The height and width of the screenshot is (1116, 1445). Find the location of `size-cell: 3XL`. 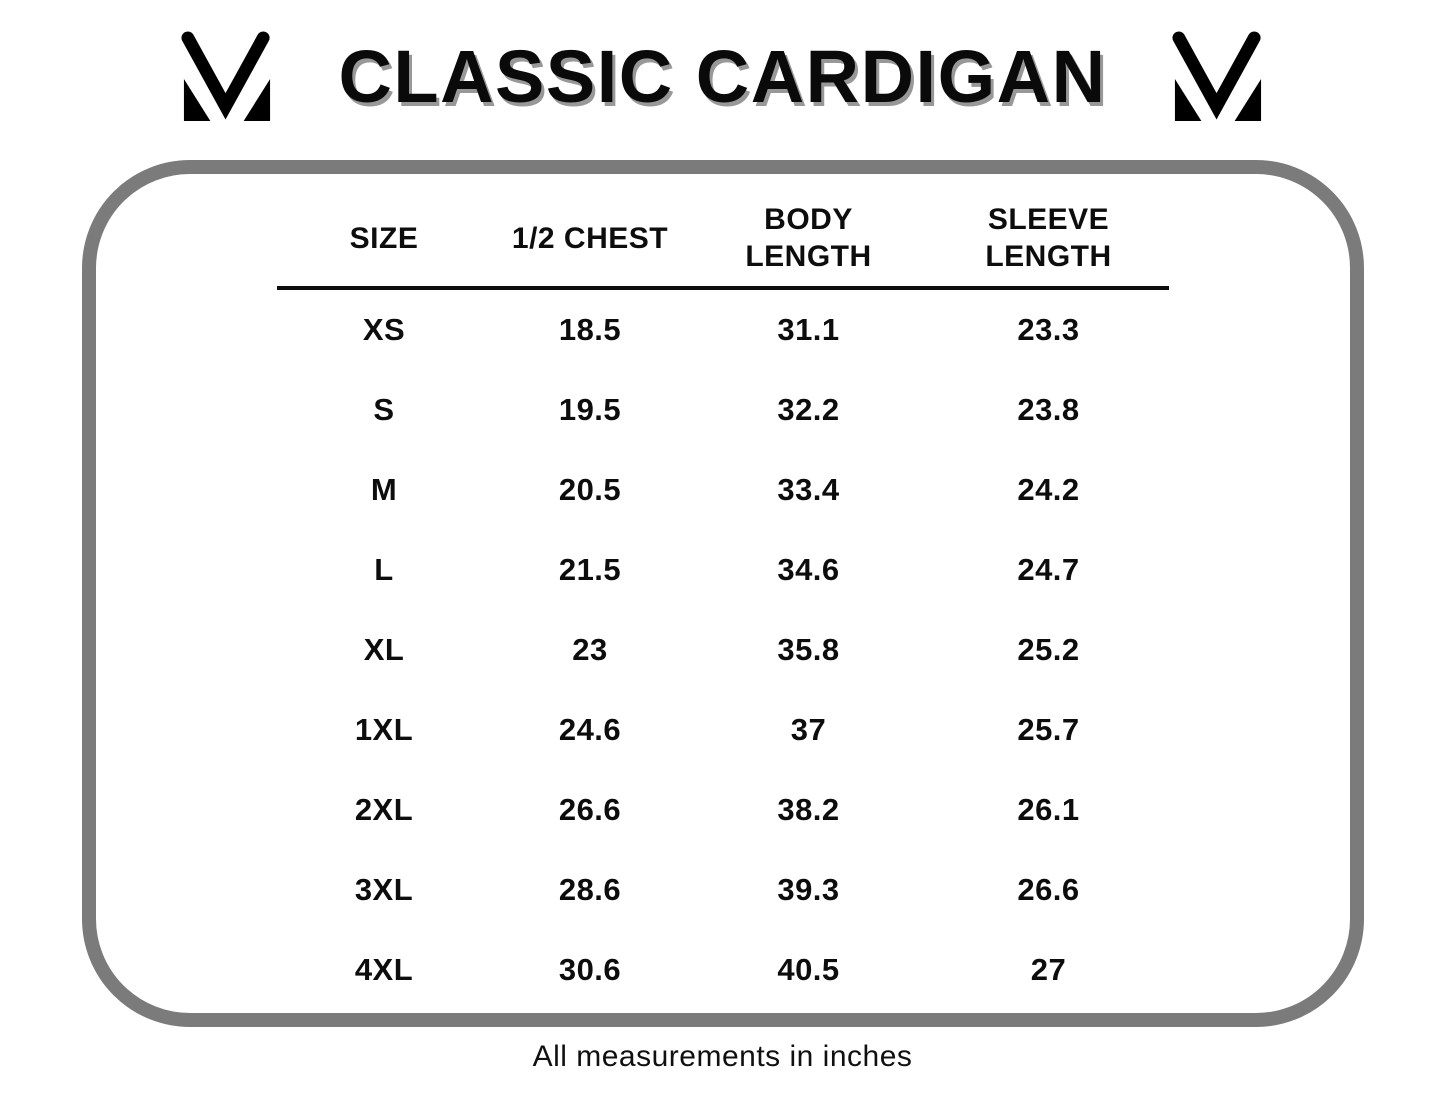

size-cell: 3XL is located at coordinates (384, 889).